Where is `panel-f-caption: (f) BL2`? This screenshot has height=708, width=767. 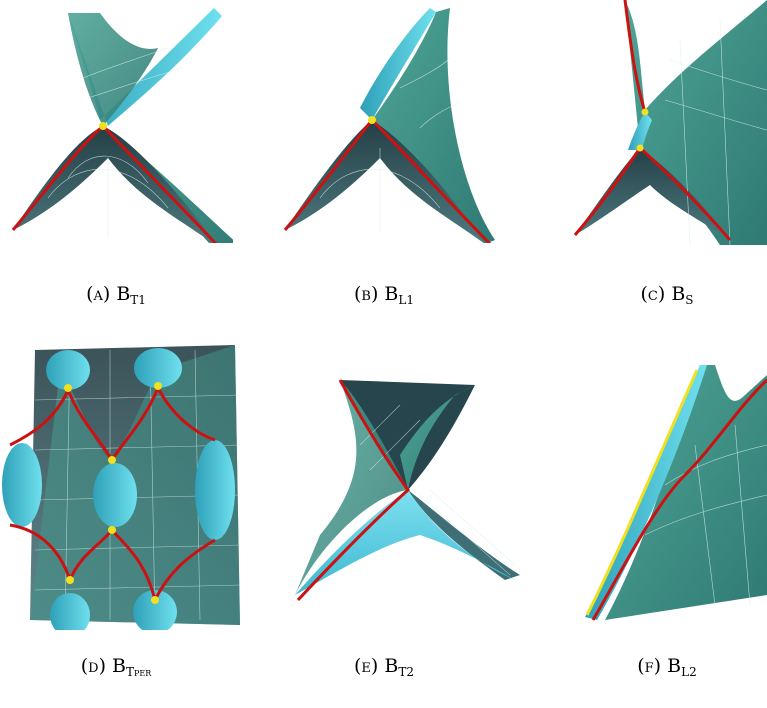
panel-f-caption: (f) BL2 is located at coordinates (667, 667).